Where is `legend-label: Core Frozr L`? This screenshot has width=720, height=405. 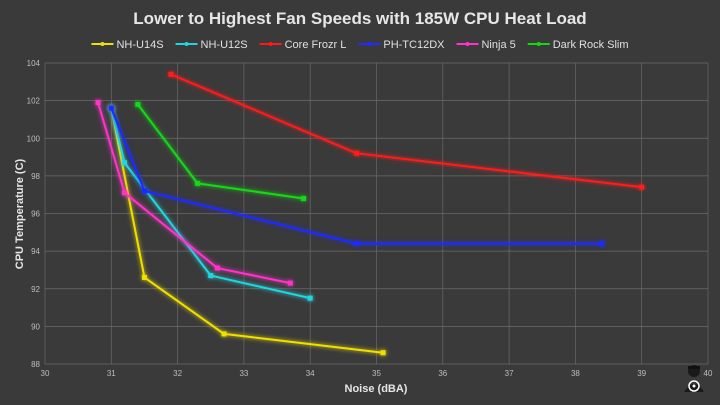 legend-label: Core Frozr L is located at coordinates (316, 45).